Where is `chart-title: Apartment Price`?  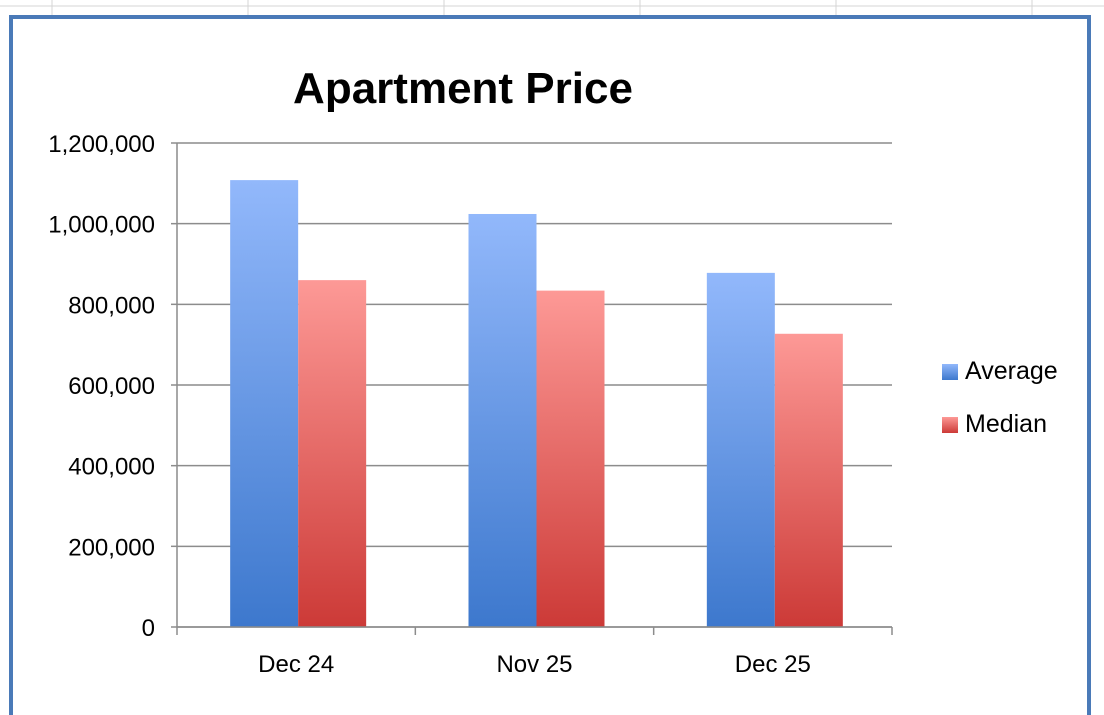
chart-title: Apartment Price is located at coordinates (463, 88).